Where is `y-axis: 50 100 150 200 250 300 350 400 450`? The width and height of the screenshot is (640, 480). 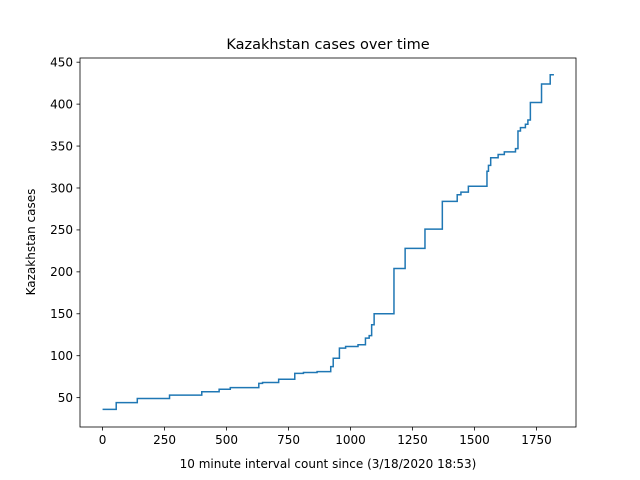
y-axis: 50 100 150 200 250 300 350 400 450 is located at coordinates (65, 230).